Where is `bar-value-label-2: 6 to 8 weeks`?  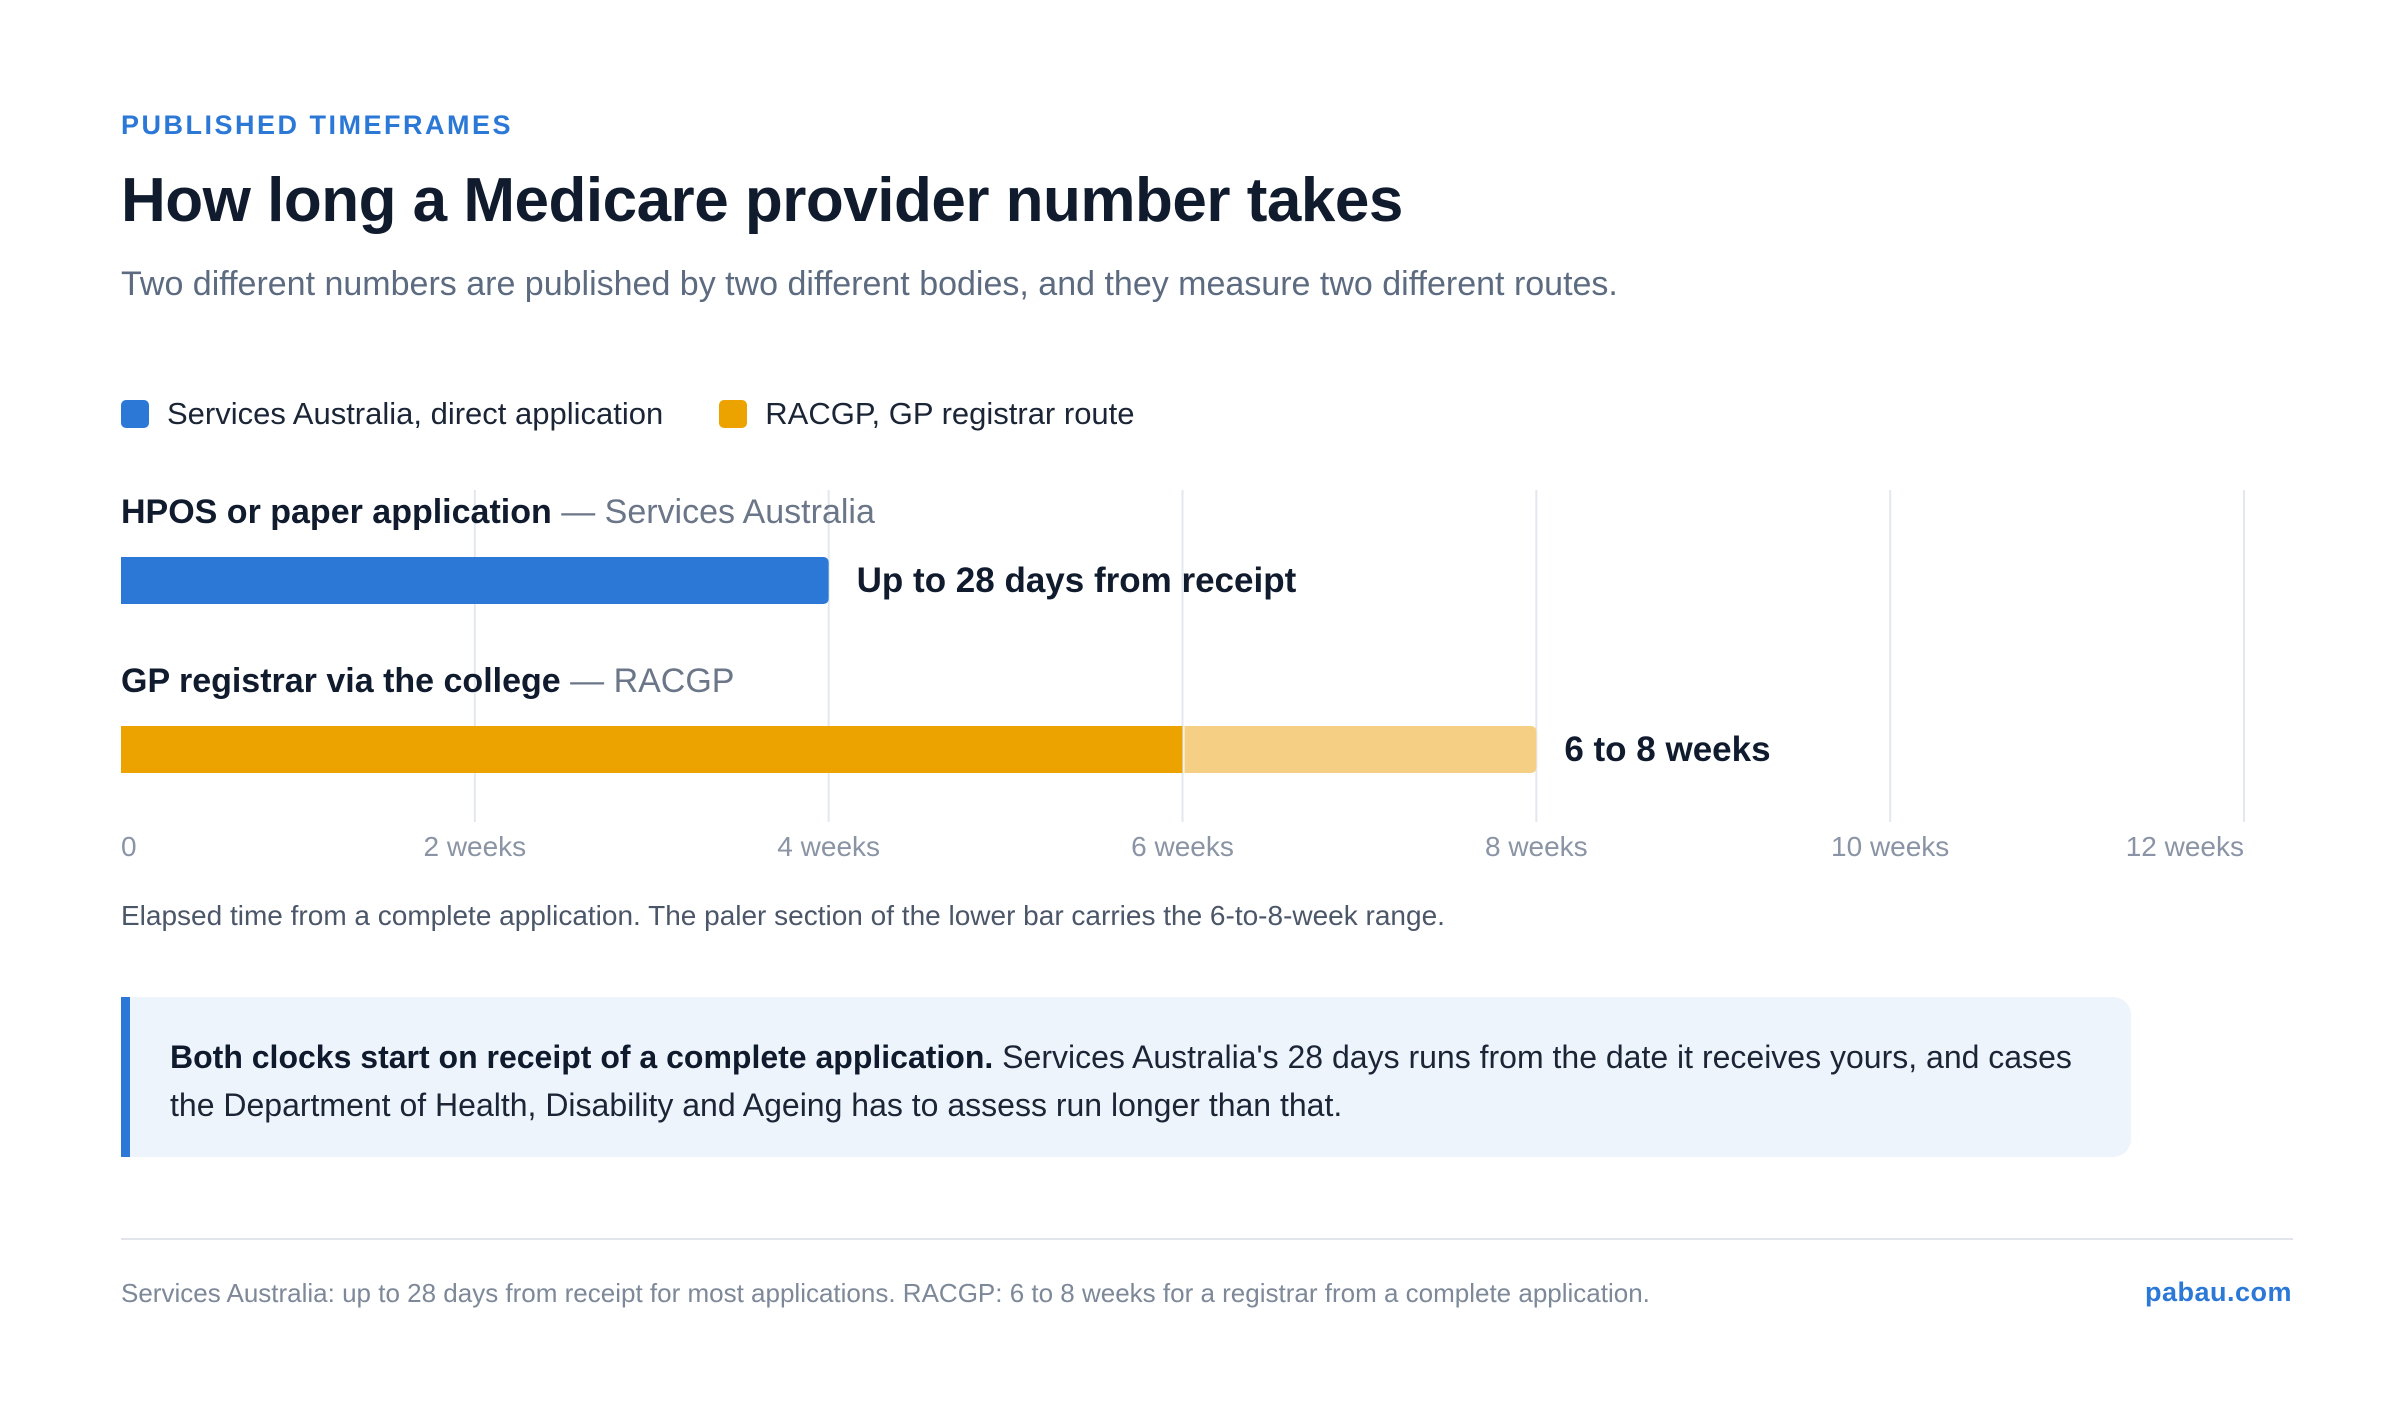 bar-value-label-2: 6 to 8 weeks is located at coordinates (1667, 749).